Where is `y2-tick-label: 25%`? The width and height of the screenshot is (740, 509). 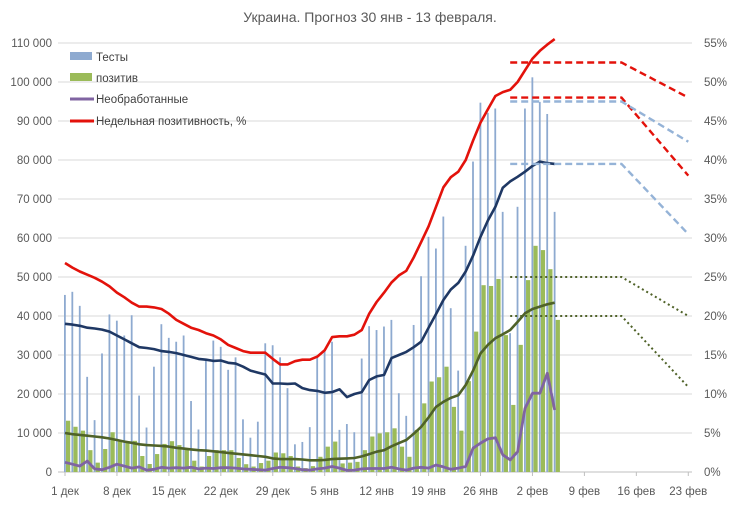
y2-tick-label: 25% is located at coordinates (715, 278).